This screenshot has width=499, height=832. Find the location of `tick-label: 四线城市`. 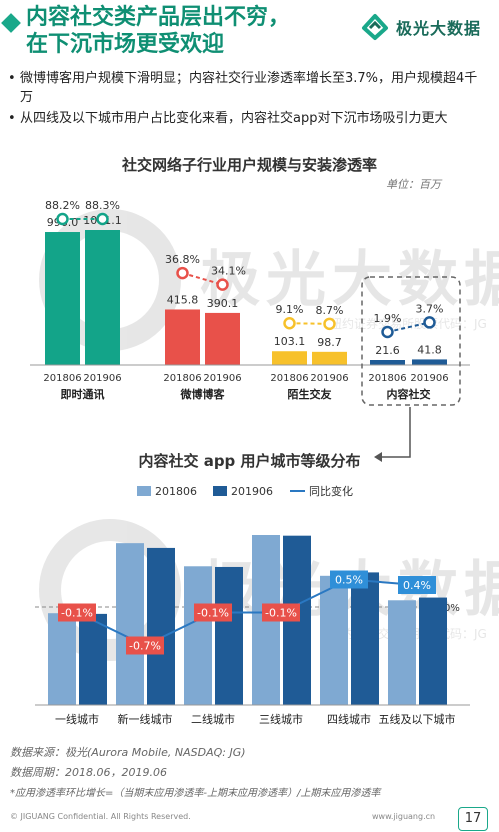

tick-label: 四线城市 is located at coordinates (349, 719).